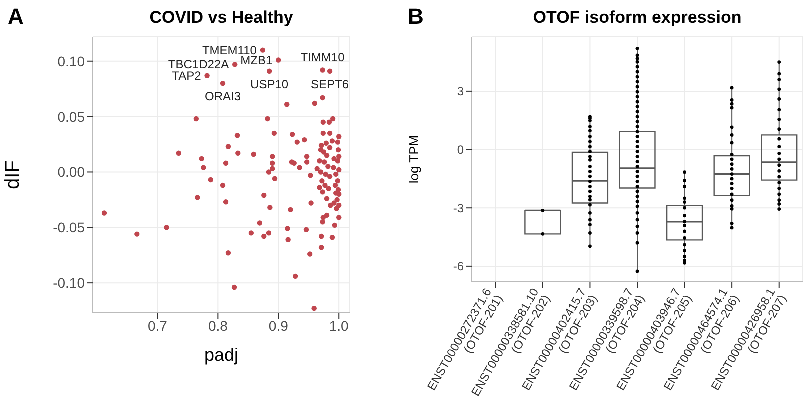 The width and height of the screenshot is (805, 408). What do you see at coordinates (221, 355) in the screenshot?
I see `x-axis-title: padj` at bounding box center [221, 355].